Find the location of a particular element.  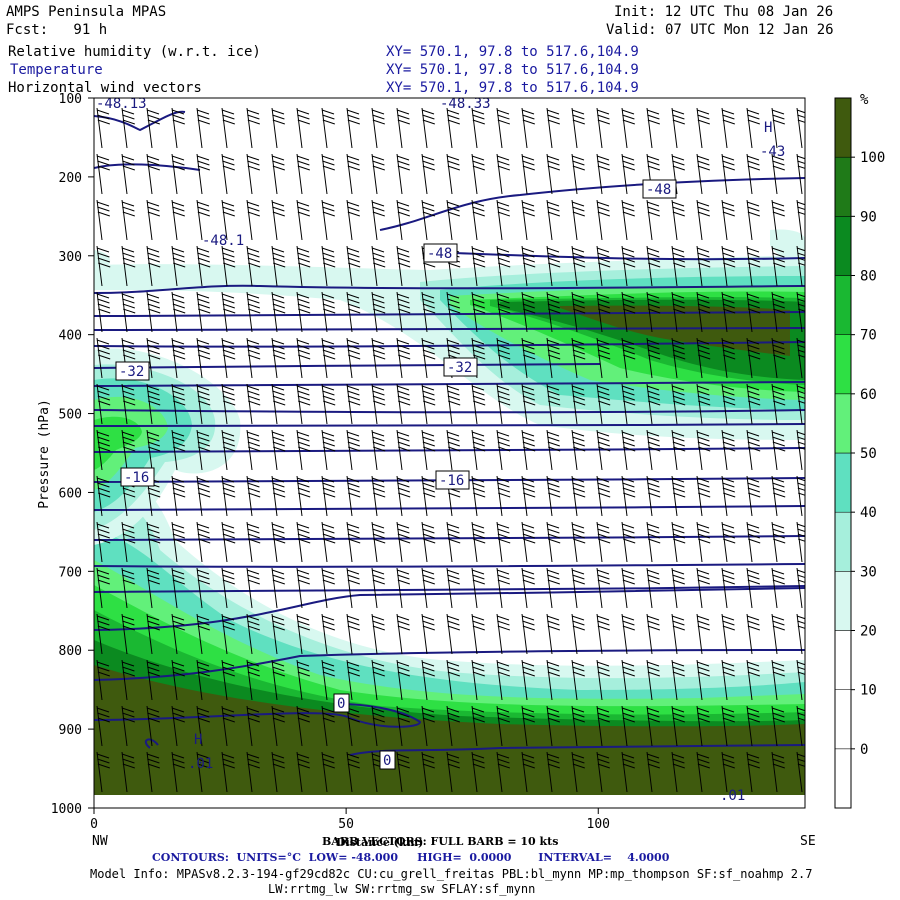

extremum-label: -48.33 is located at coordinates (465, 104).